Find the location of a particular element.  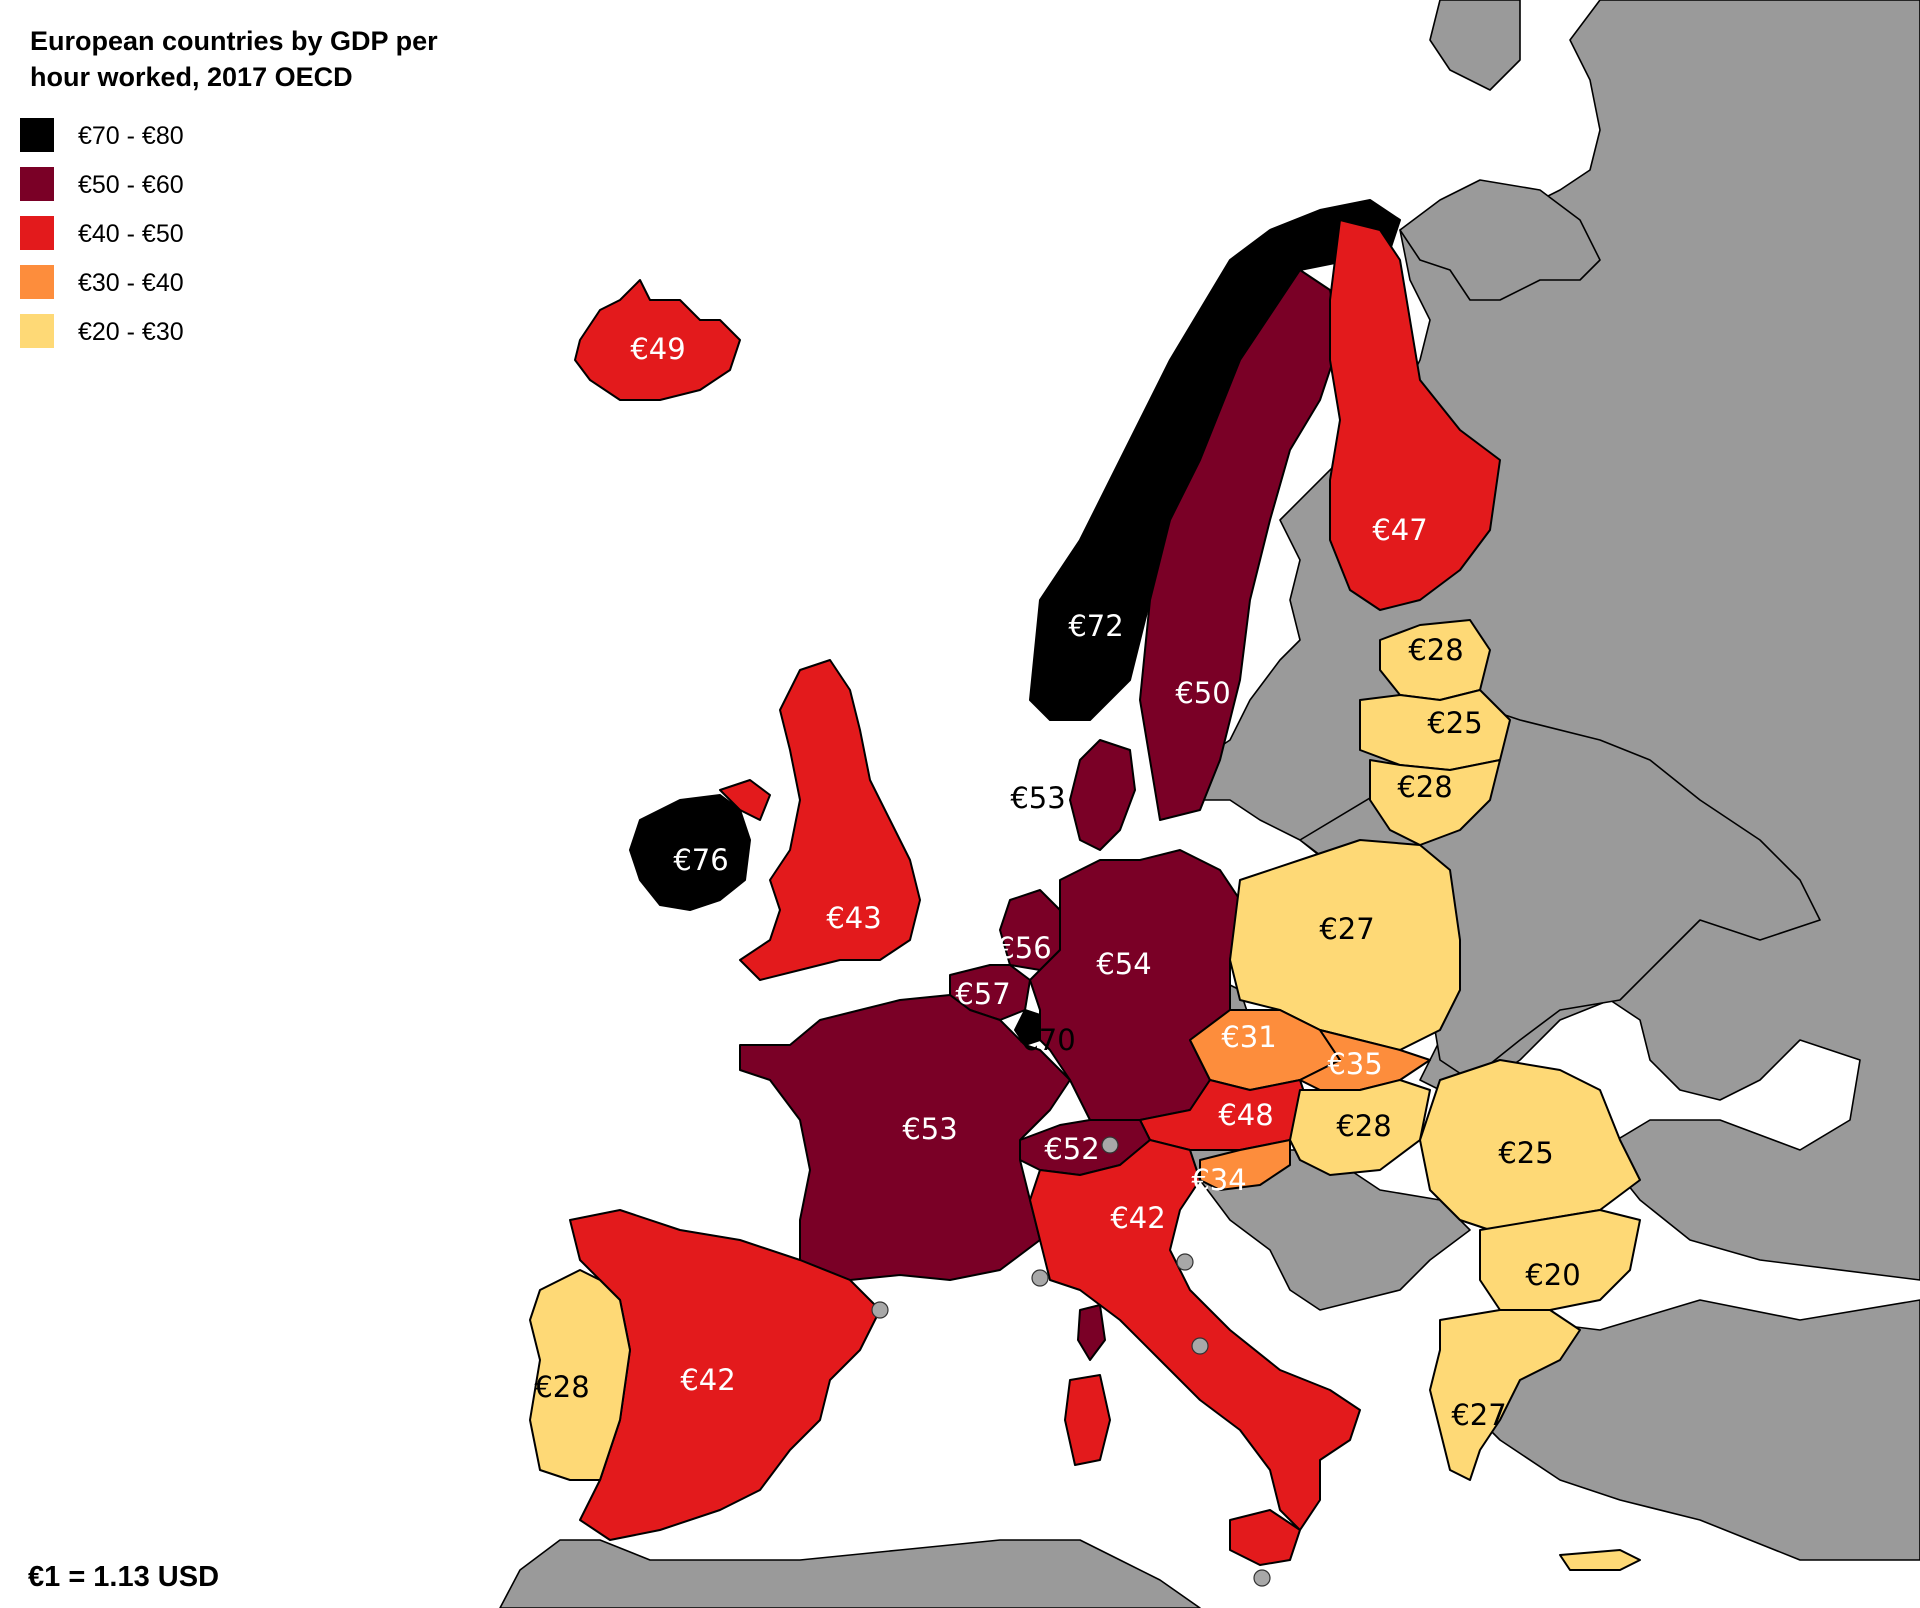

crete-shape is located at coordinates (1600, 1560).